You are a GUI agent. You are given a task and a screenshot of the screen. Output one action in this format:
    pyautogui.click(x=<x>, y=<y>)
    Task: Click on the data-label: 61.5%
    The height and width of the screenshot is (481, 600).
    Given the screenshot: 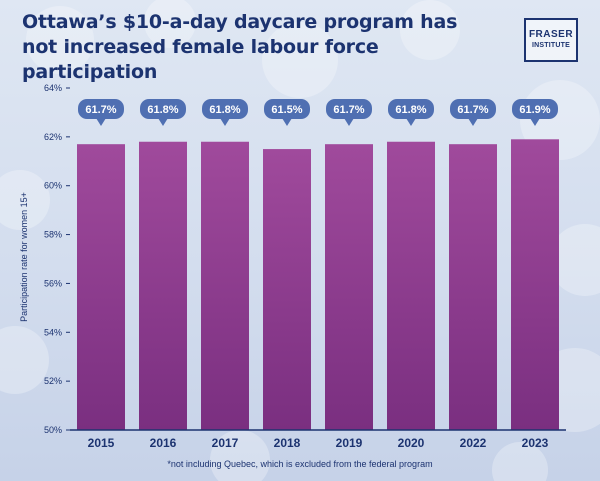 What is the action you would take?
    pyautogui.click(x=286, y=110)
    